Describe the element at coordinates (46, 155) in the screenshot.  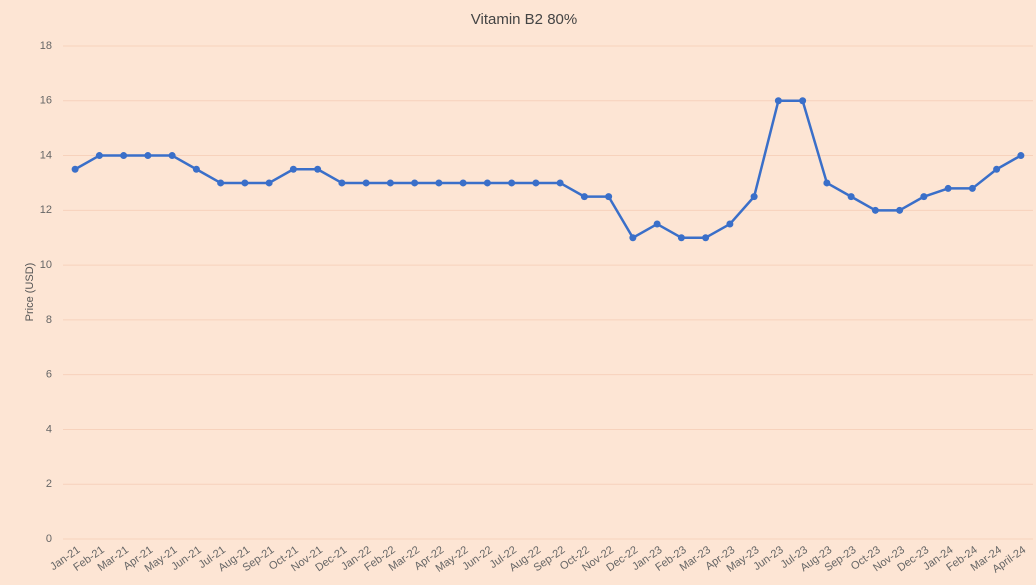
I see `y-tick-label: 14` at that location.